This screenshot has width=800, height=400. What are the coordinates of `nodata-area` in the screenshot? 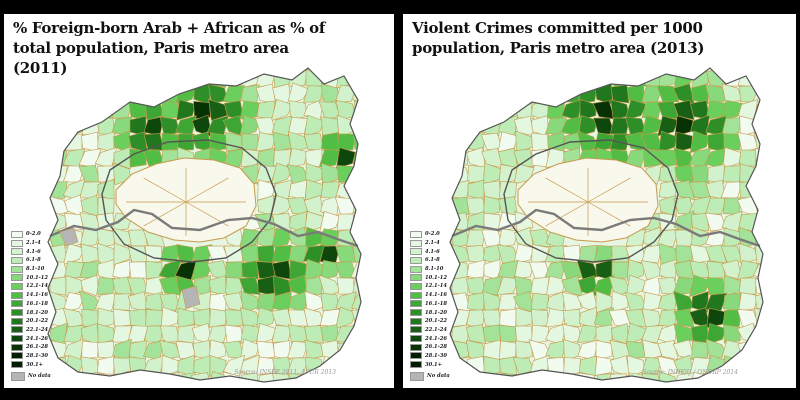 It's located at (191, 297).